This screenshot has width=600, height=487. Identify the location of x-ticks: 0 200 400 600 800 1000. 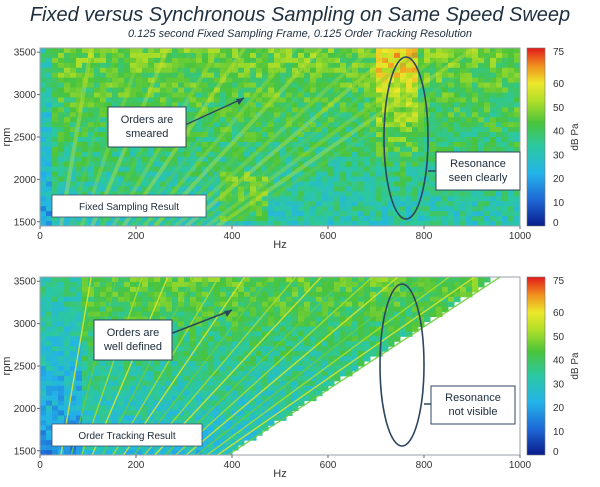
(284, 463).